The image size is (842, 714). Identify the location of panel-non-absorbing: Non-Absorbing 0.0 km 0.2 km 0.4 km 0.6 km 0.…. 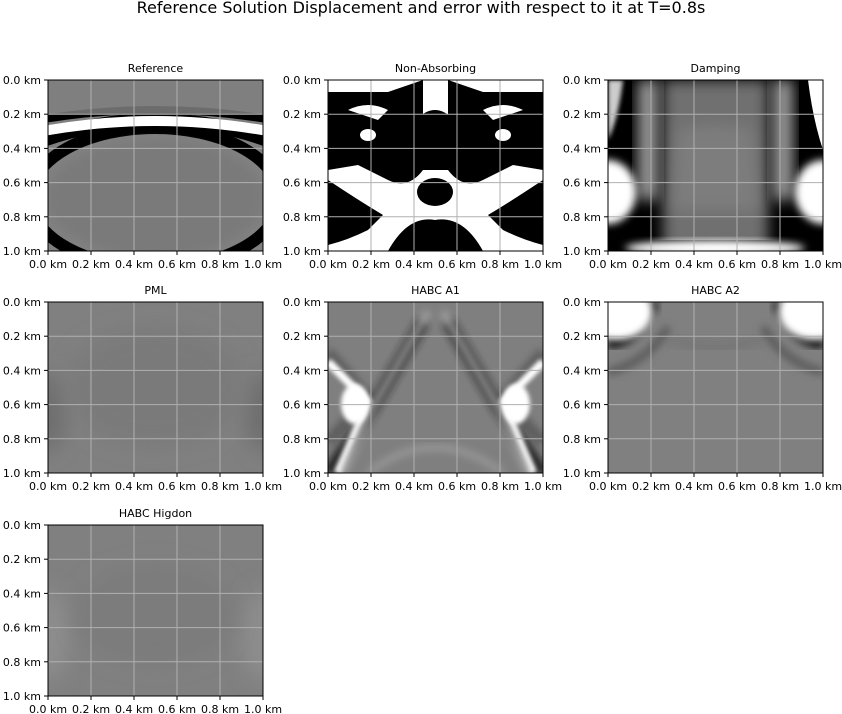
(422, 166).